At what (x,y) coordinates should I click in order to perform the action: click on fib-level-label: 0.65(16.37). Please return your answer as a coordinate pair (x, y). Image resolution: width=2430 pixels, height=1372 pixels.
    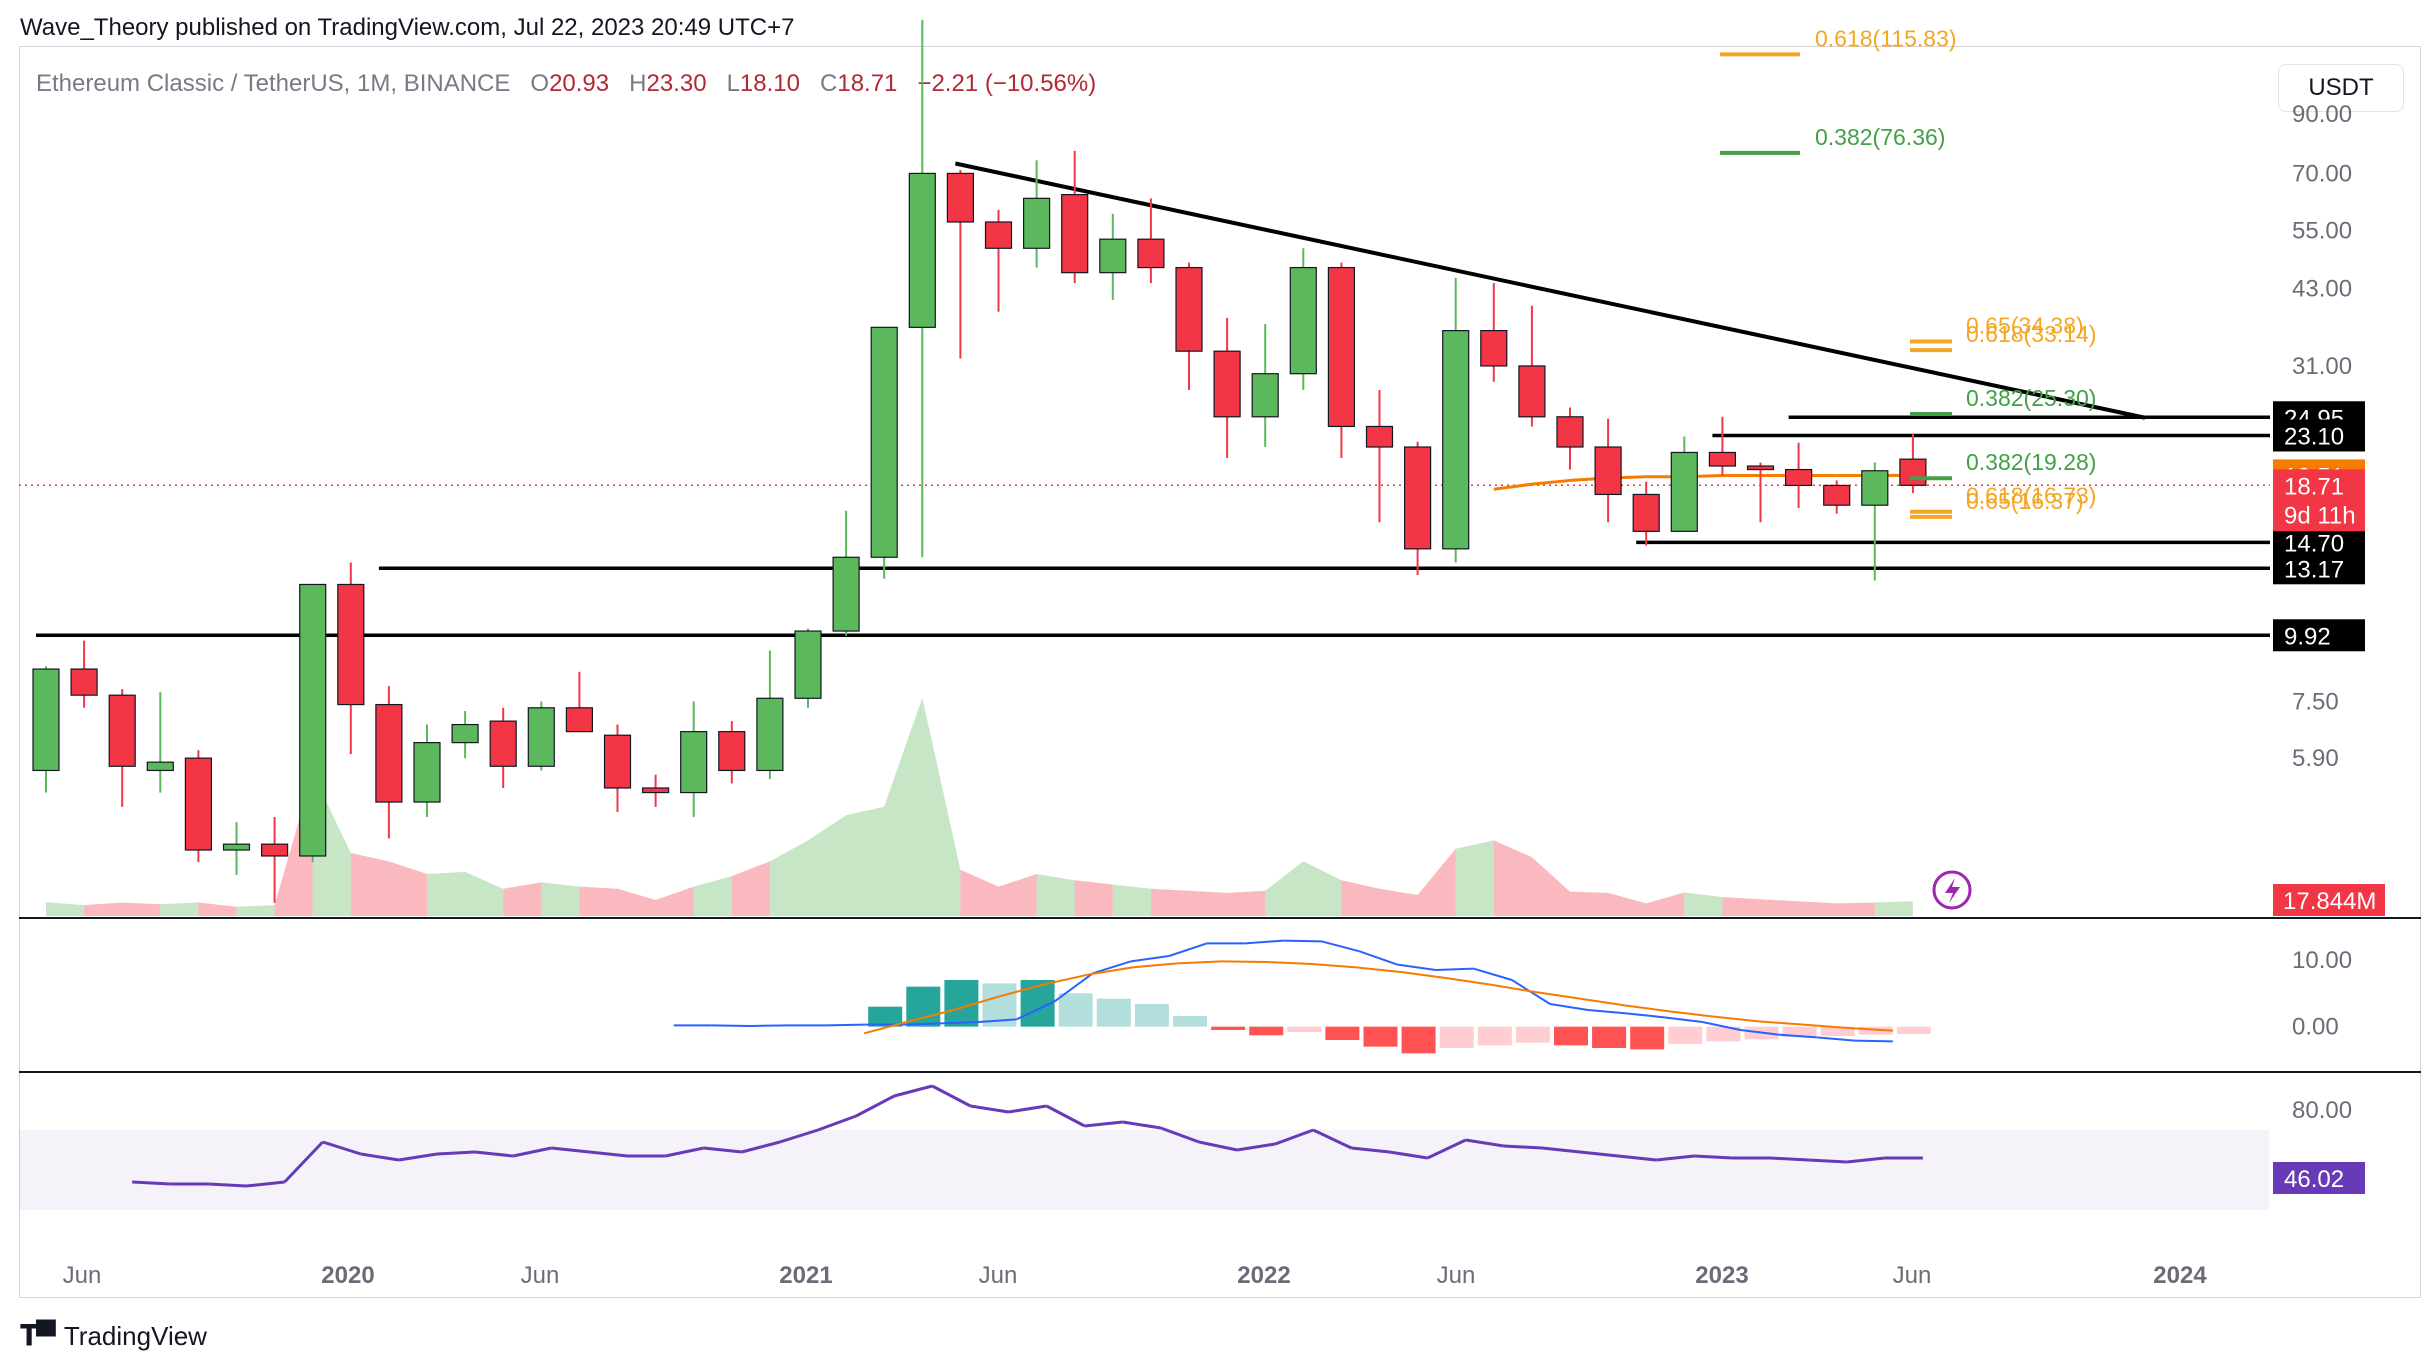
    Looking at the image, I should click on (2025, 501).